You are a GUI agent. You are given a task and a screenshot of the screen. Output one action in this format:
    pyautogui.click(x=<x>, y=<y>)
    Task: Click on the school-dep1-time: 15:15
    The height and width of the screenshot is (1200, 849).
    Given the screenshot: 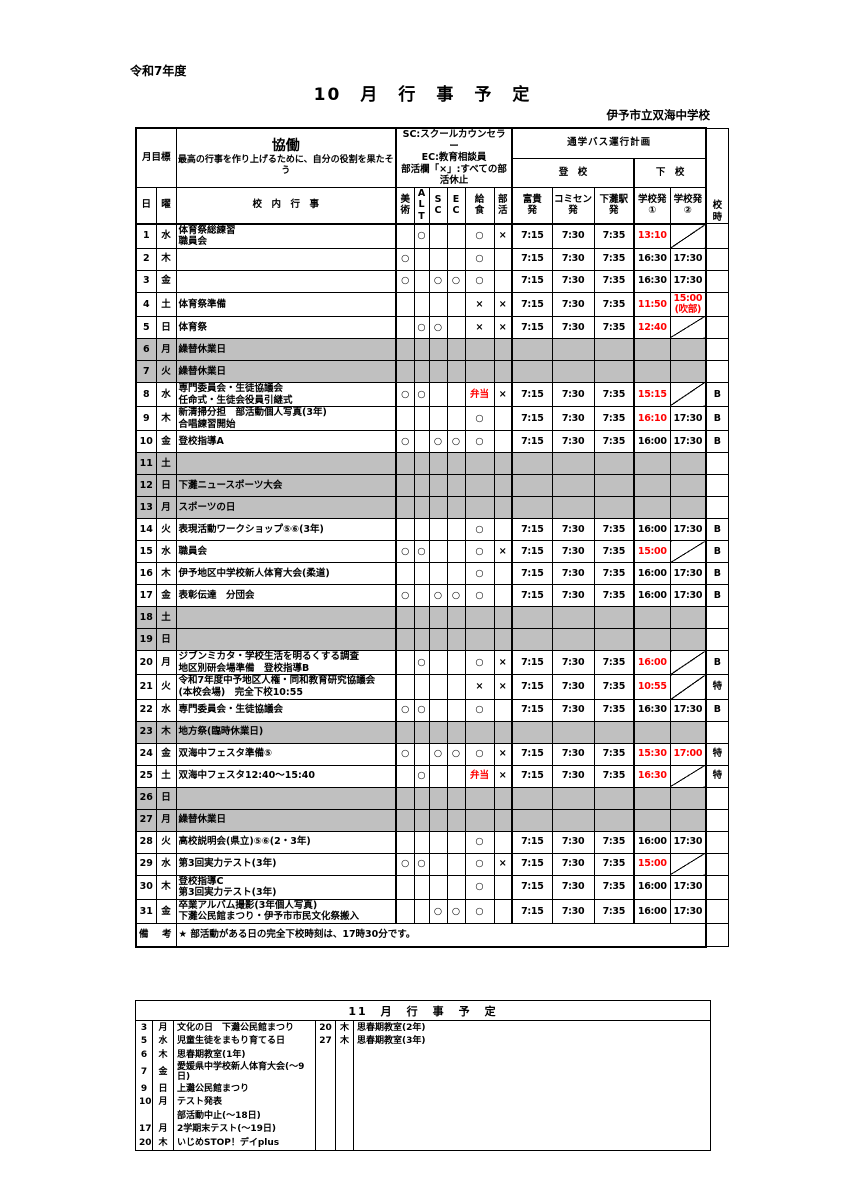 What is the action you would take?
    pyautogui.click(x=652, y=394)
    